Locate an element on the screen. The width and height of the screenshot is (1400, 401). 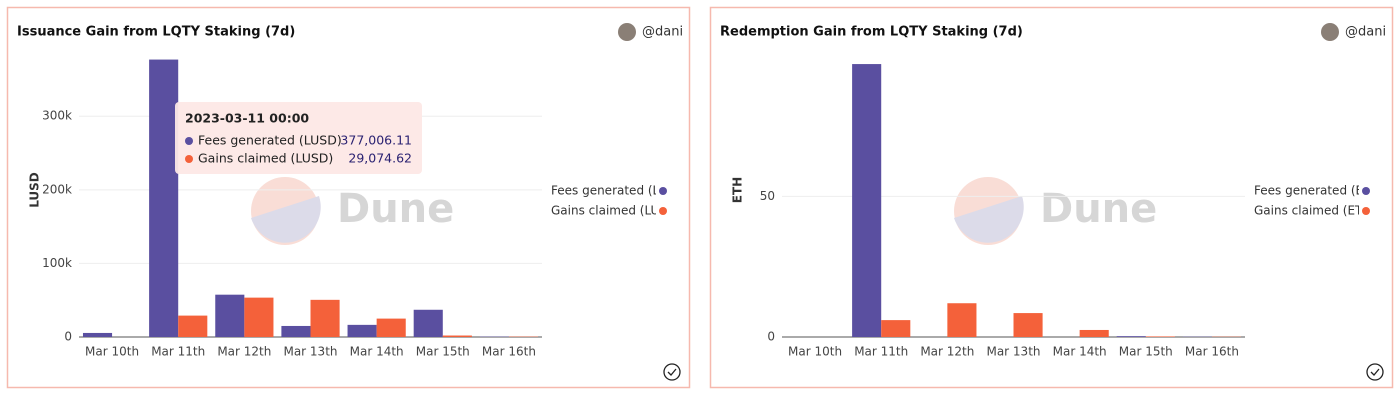
legend-label: Gains claimed (ETH) is located at coordinates (1315, 211).